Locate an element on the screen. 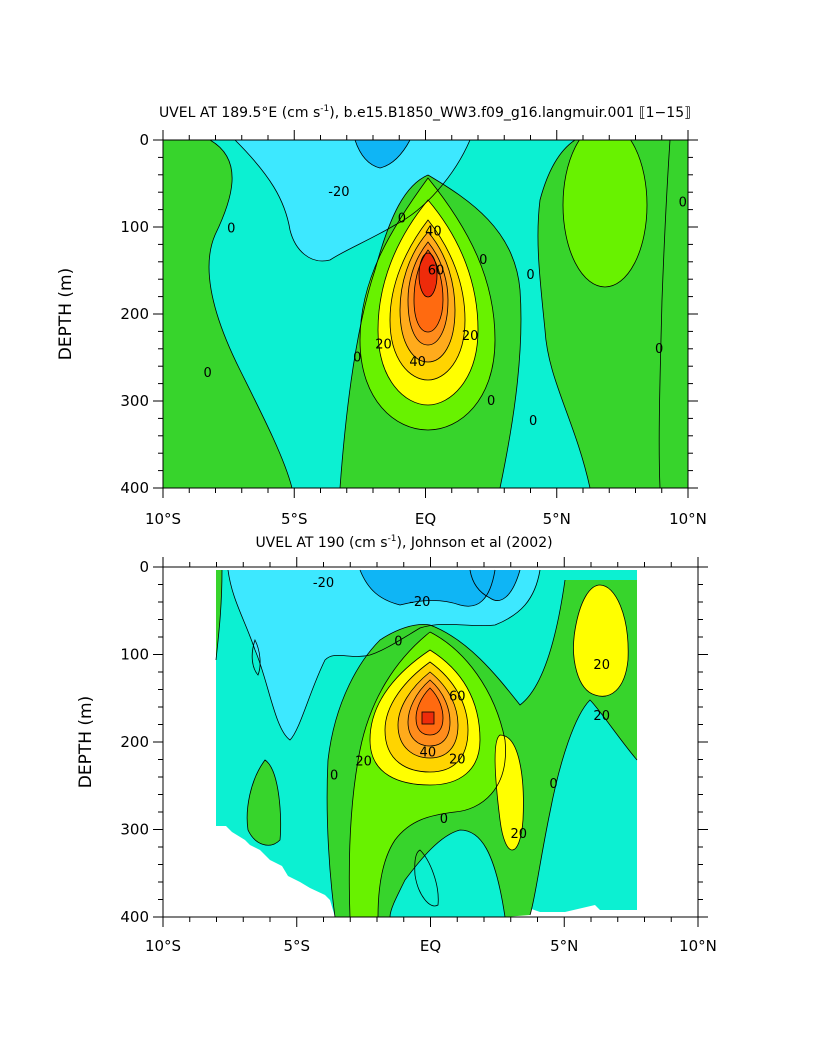 This screenshot has height=1055, width=818. top-east-blob is located at coordinates (605, 213).